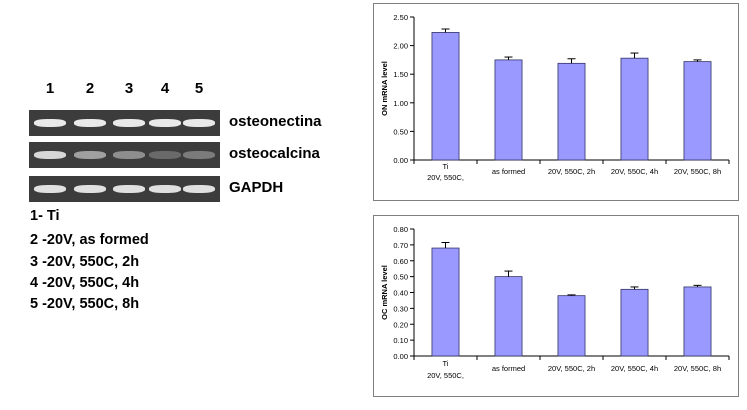 The width and height of the screenshot is (747, 410). I want to click on y-tick-label: 2.50, so click(400, 17).